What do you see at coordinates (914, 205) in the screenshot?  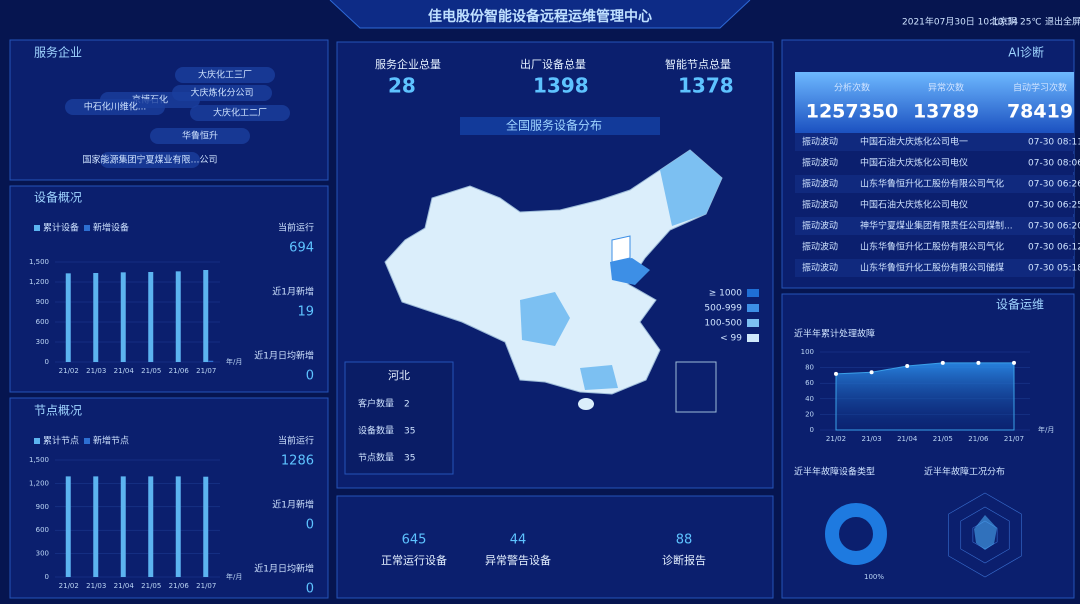 I see `alert-company: 中国石油大庆炼化公司电仪` at bounding box center [914, 205].